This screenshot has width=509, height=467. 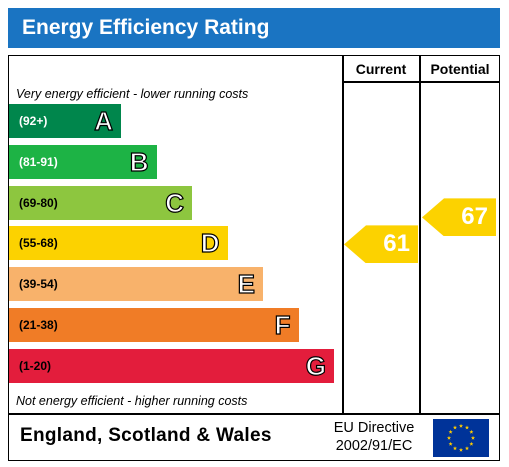 What do you see at coordinates (83, 161) in the screenshot?
I see `band-b: (81-91) B` at bounding box center [83, 161].